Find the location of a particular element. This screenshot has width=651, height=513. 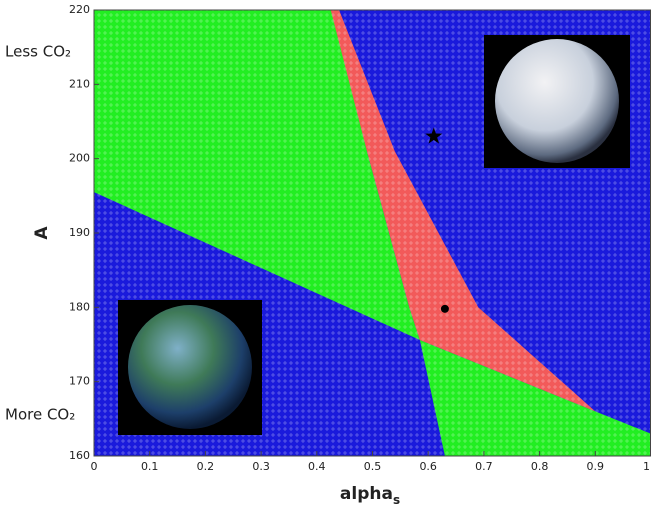

x-tick-label: 0.7 is located at coordinates (484, 466).